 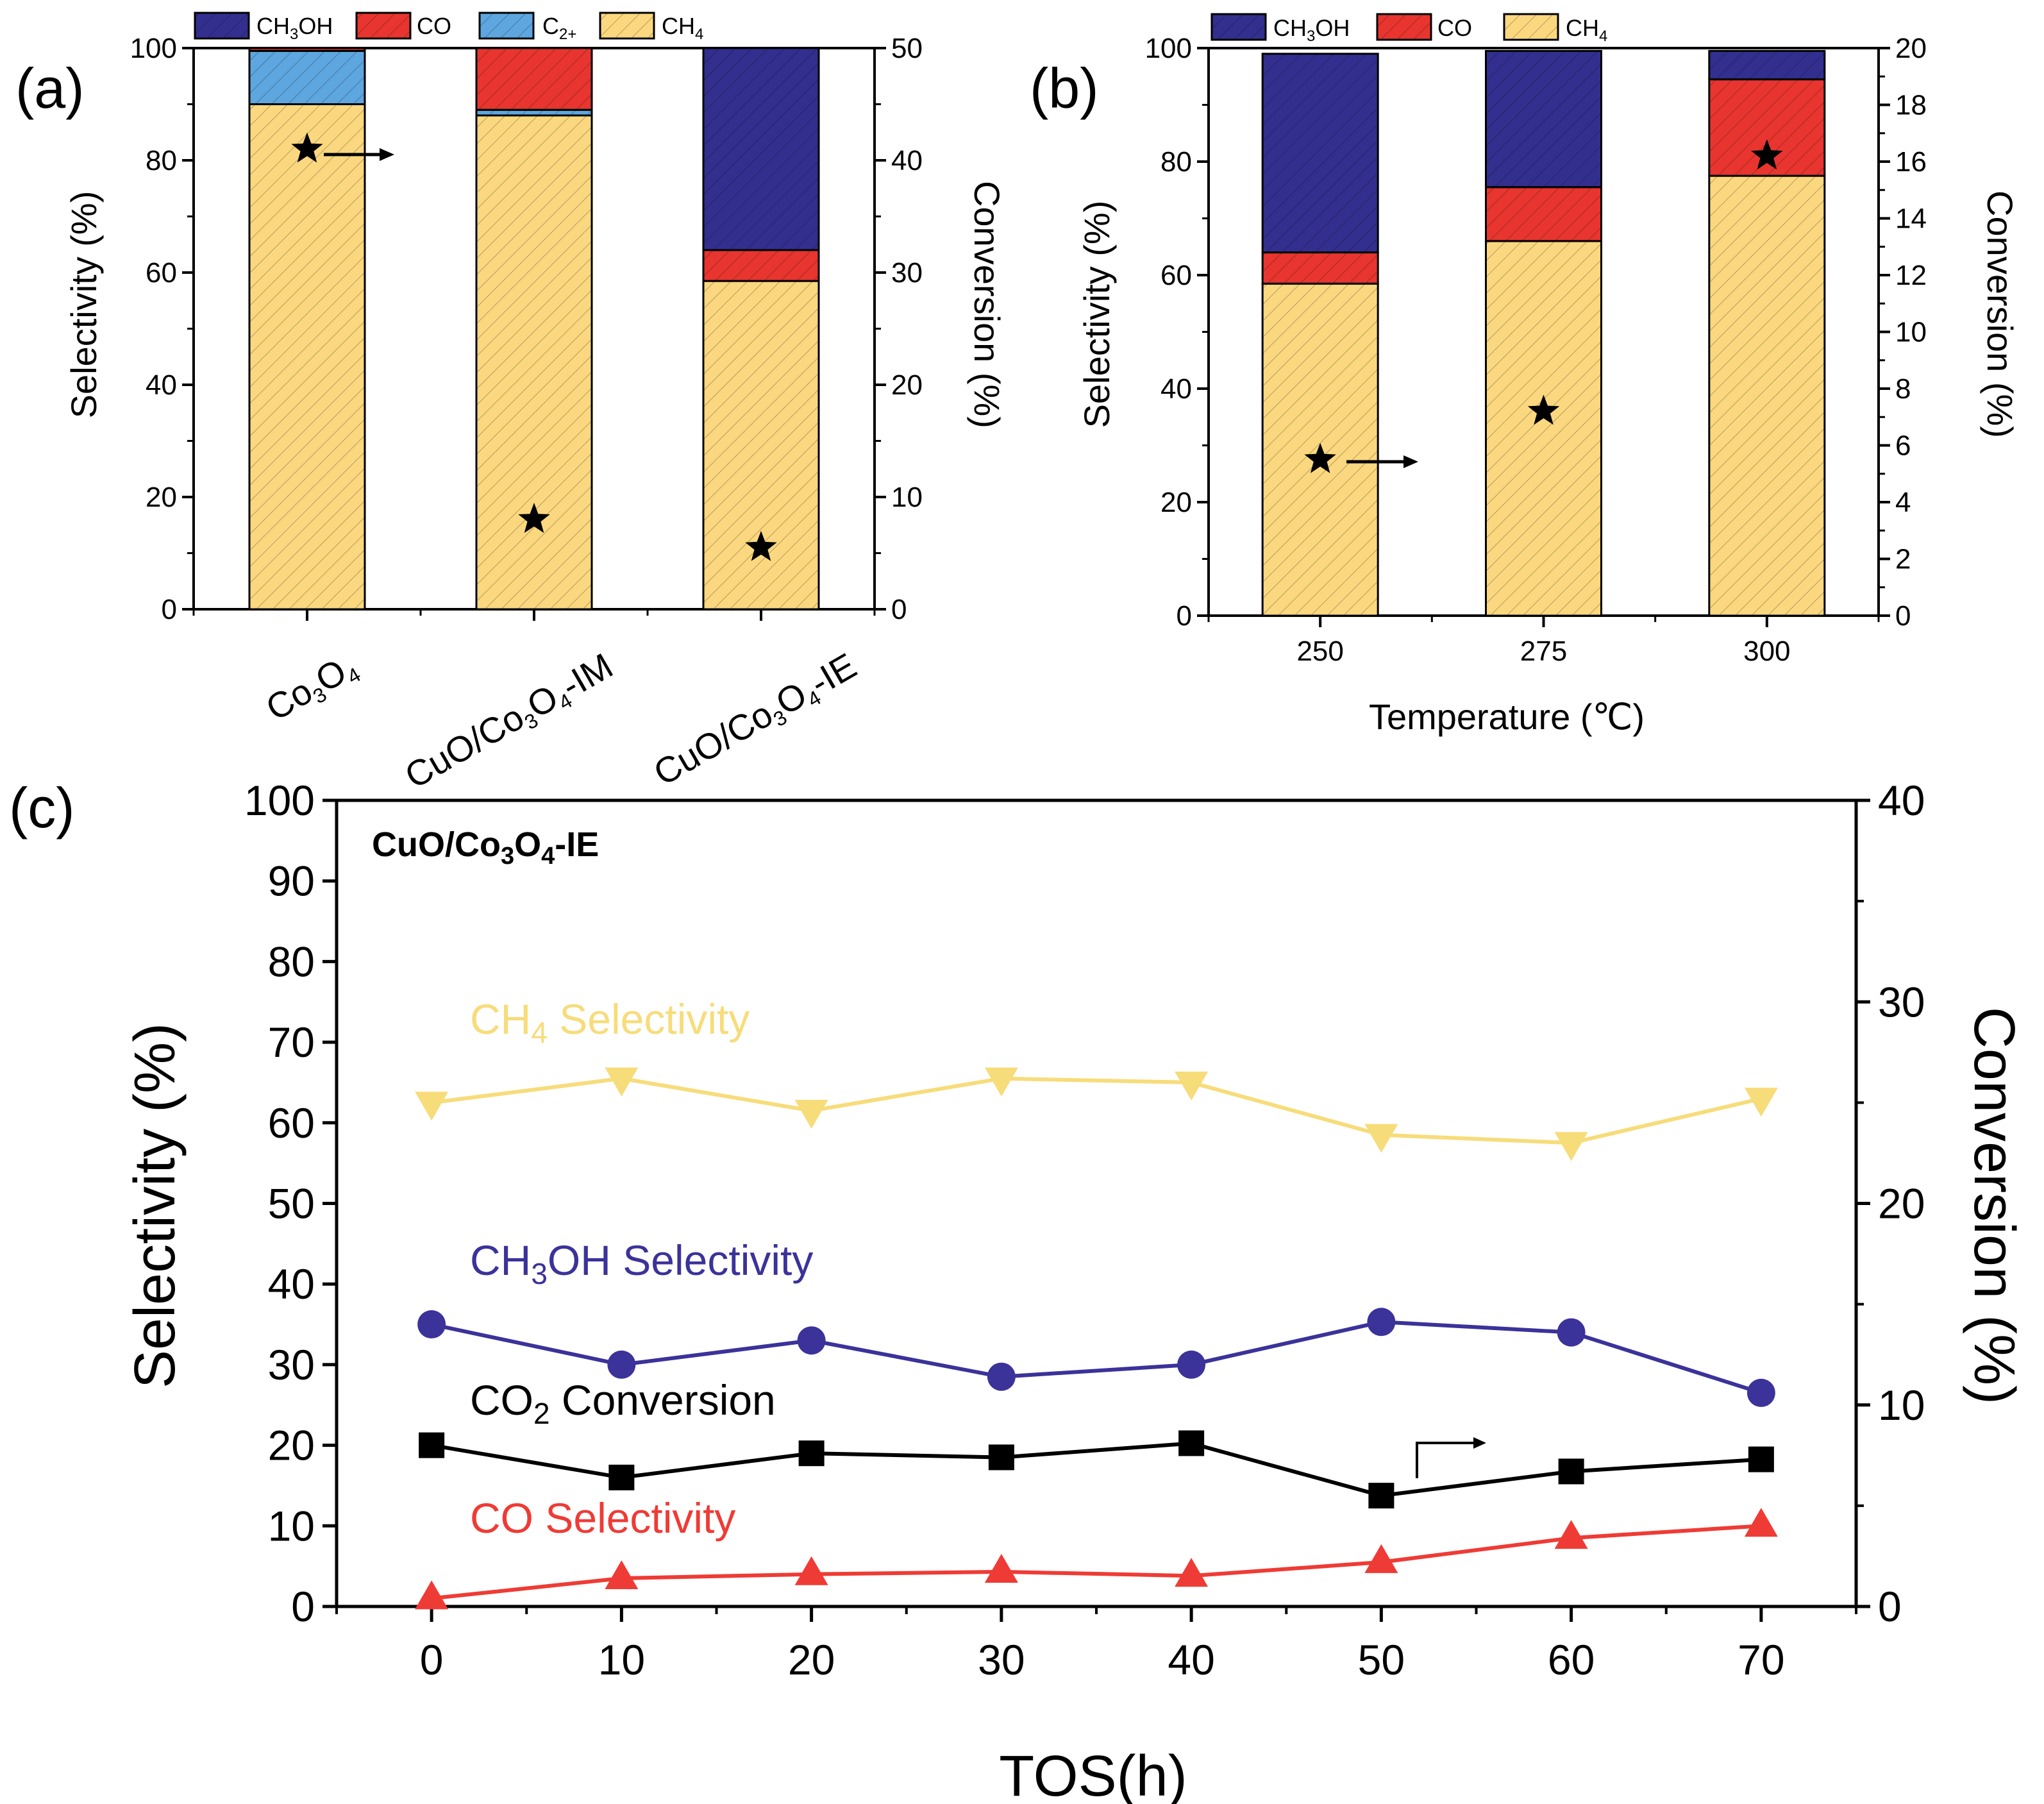 What do you see at coordinates (312, 688) in the screenshot?
I see `x-tick-label-a: Co3O4` at bounding box center [312, 688].